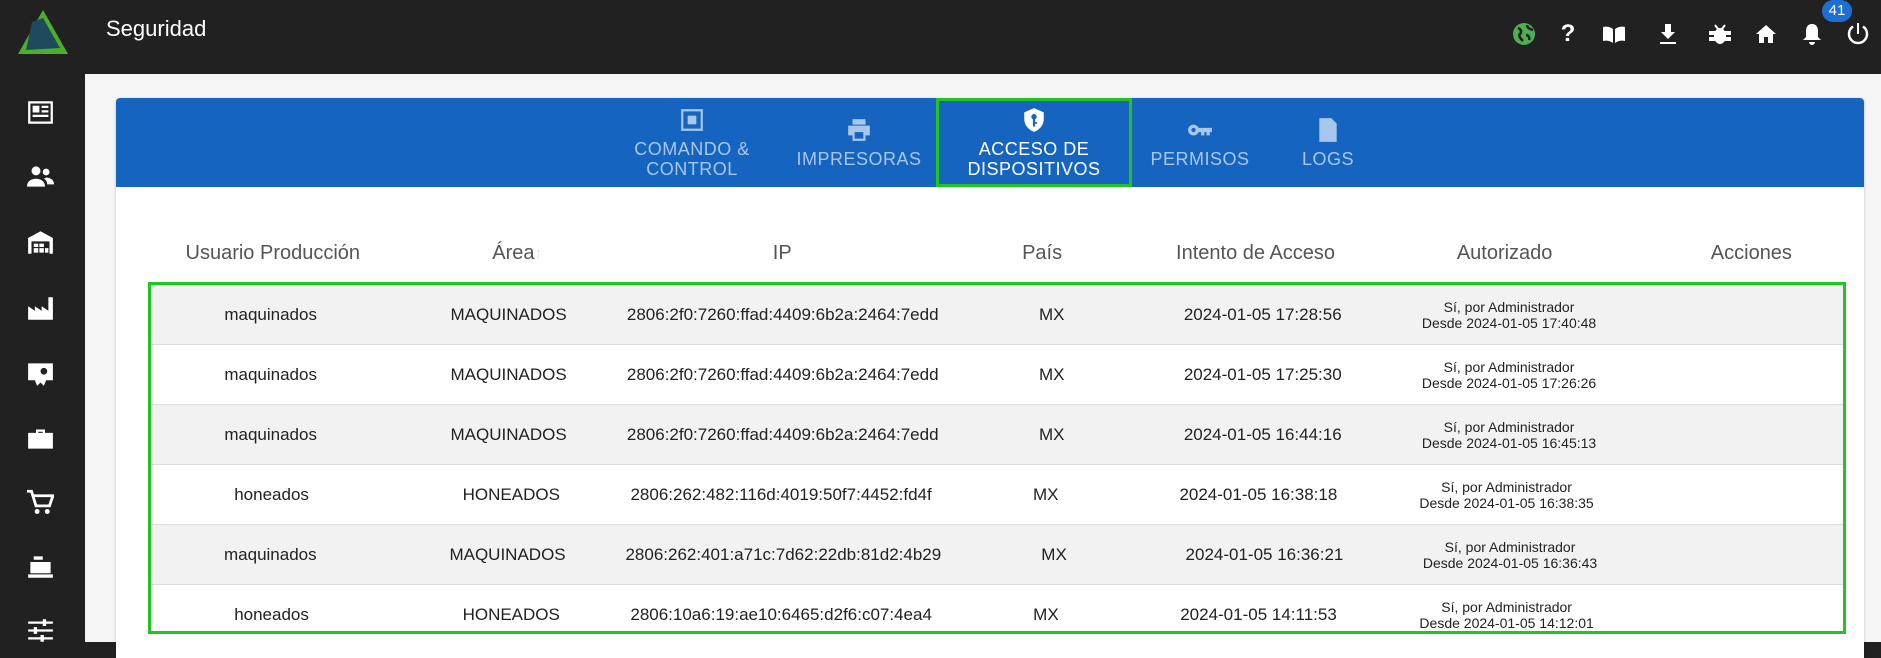 This screenshot has width=1881, height=658. Describe the element at coordinates (1858, 34) in the screenshot. I see `power-icon` at that location.